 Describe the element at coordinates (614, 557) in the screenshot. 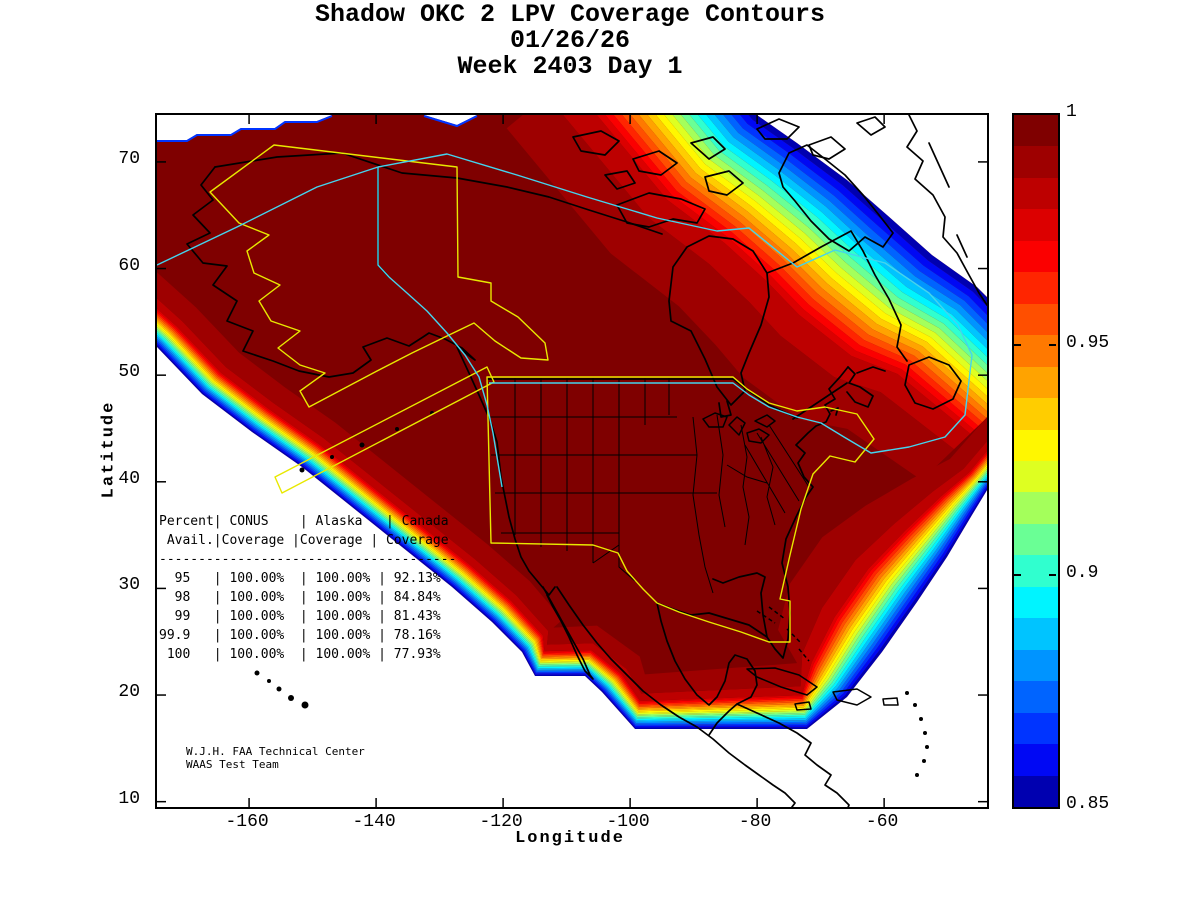

I see `state-lines-texas` at that location.